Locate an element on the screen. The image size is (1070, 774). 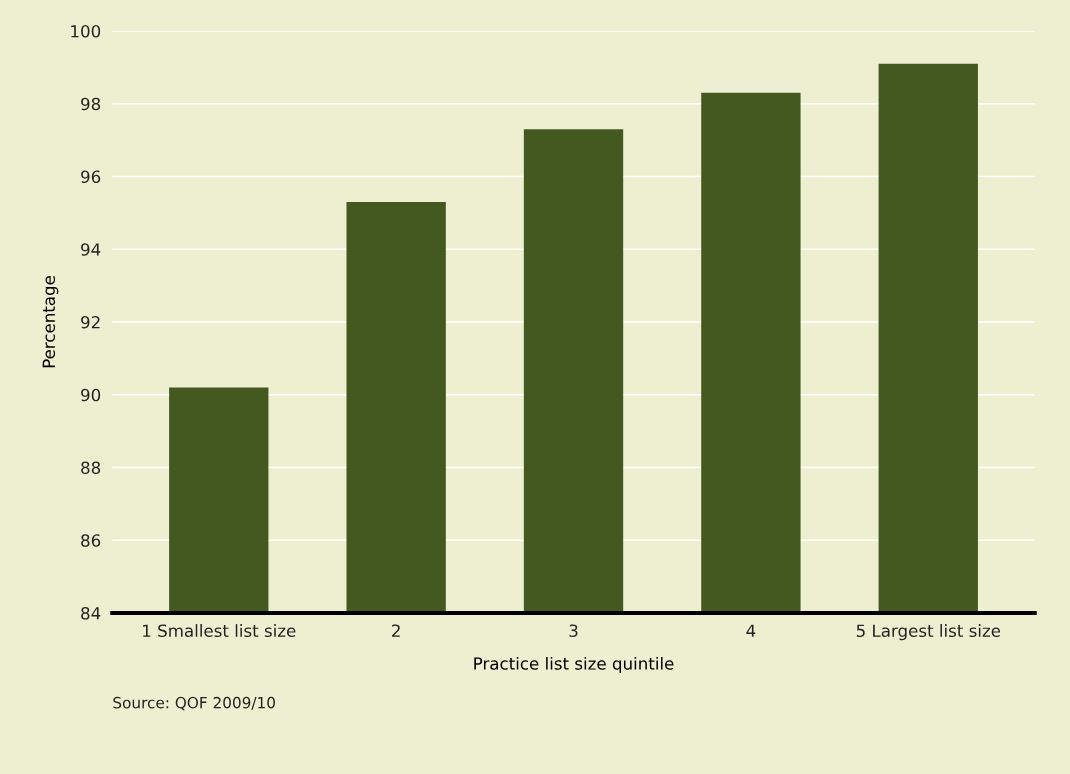
y-tick-label: 88 is located at coordinates (91, 468).